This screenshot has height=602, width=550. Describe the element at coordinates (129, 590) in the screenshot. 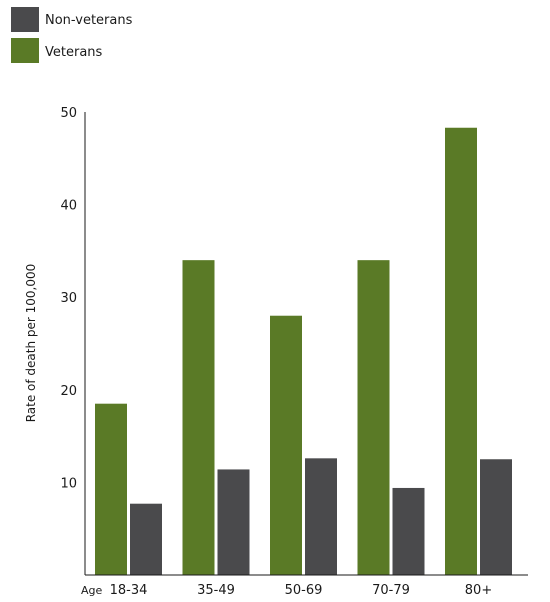

I see `x-tick-label: 18-34` at that location.